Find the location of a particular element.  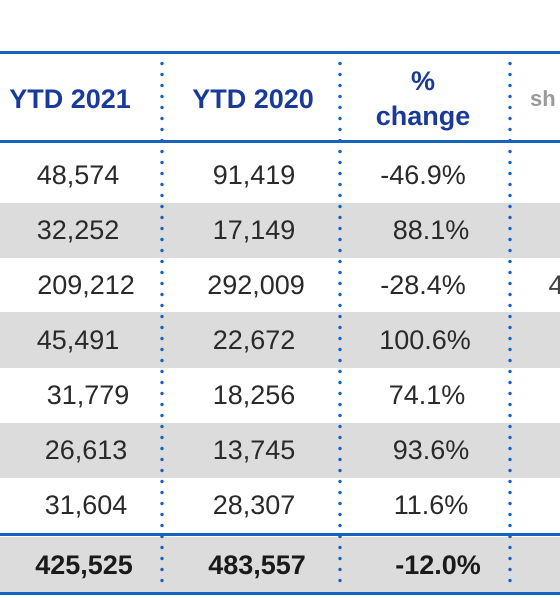

cell-change: 88.1% is located at coordinates (431, 230).